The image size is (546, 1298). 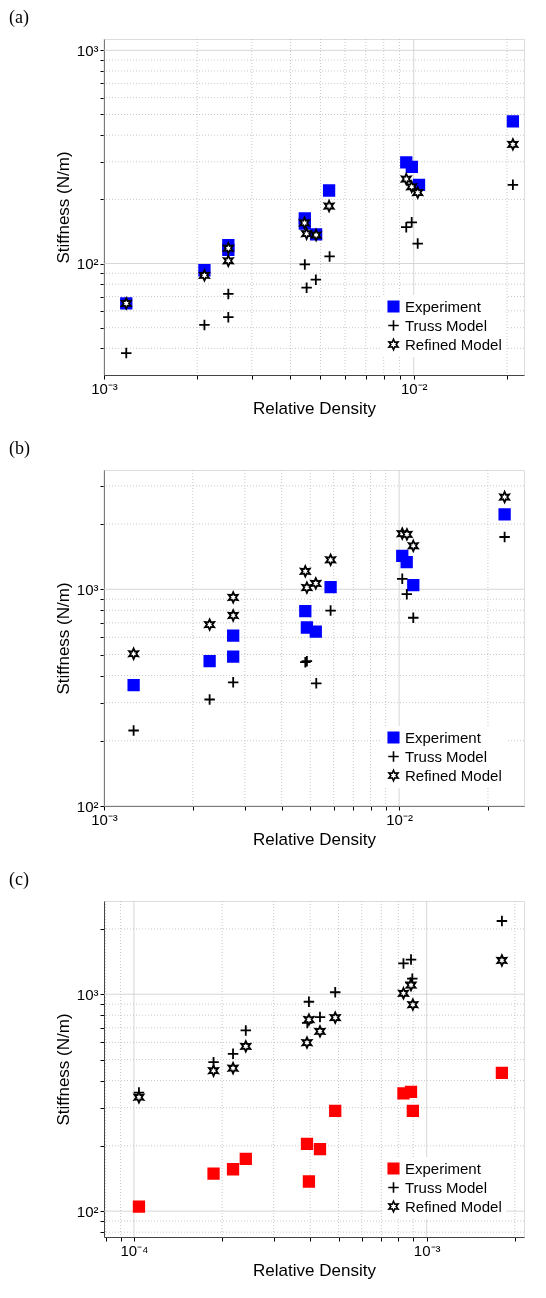 What do you see at coordinates (19, 17) in the screenshot?
I see `chart-title: (a)` at bounding box center [19, 17].